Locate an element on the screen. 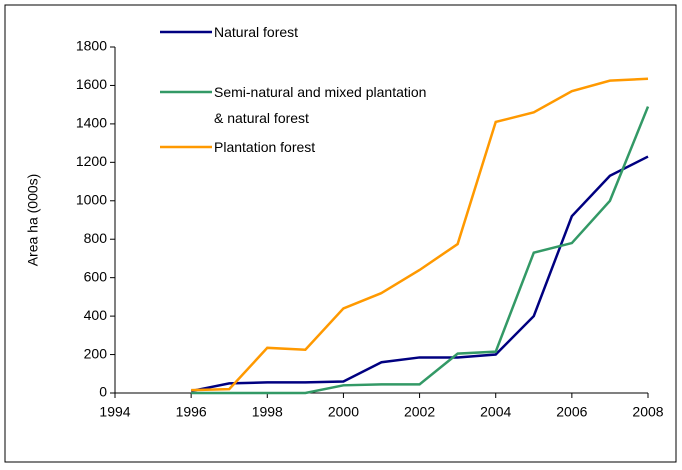  y-tick-label: 0 is located at coordinates (103, 392).